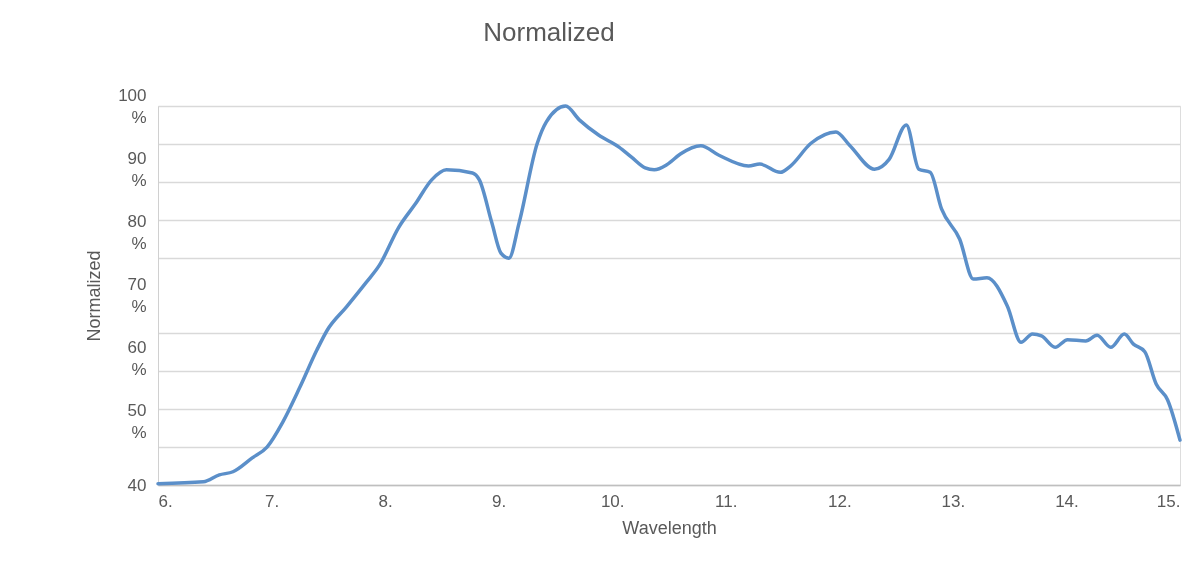 The image size is (1195, 583). Describe the element at coordinates (137, 359) in the screenshot. I see `y-tick-label: 60 %` at that location.